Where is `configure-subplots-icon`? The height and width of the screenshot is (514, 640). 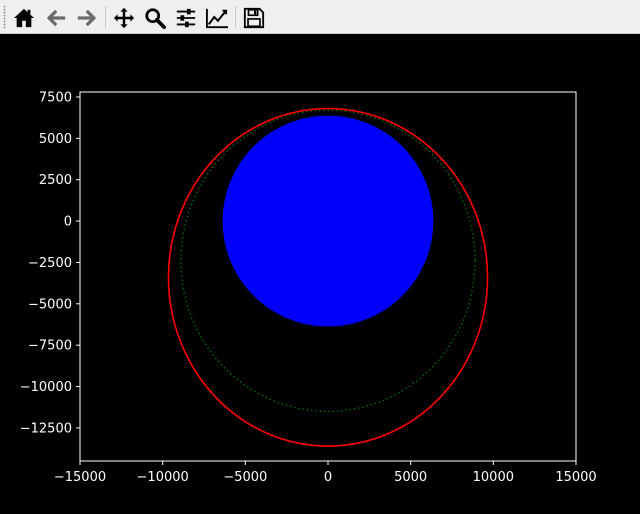
configure-subplots-icon is located at coordinates (186, 18).